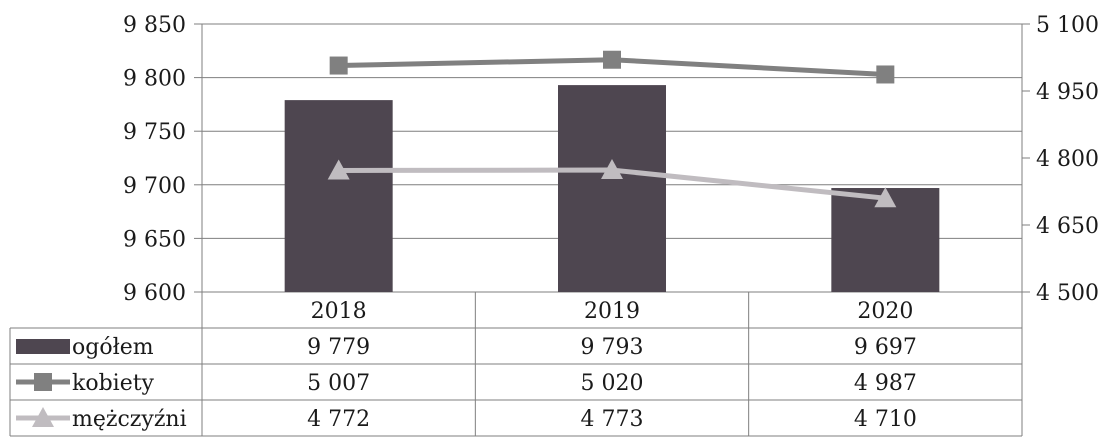 The image size is (1112, 447). Describe the element at coordinates (885, 311) in the screenshot. I see `x-tick-label: 2020` at that location.